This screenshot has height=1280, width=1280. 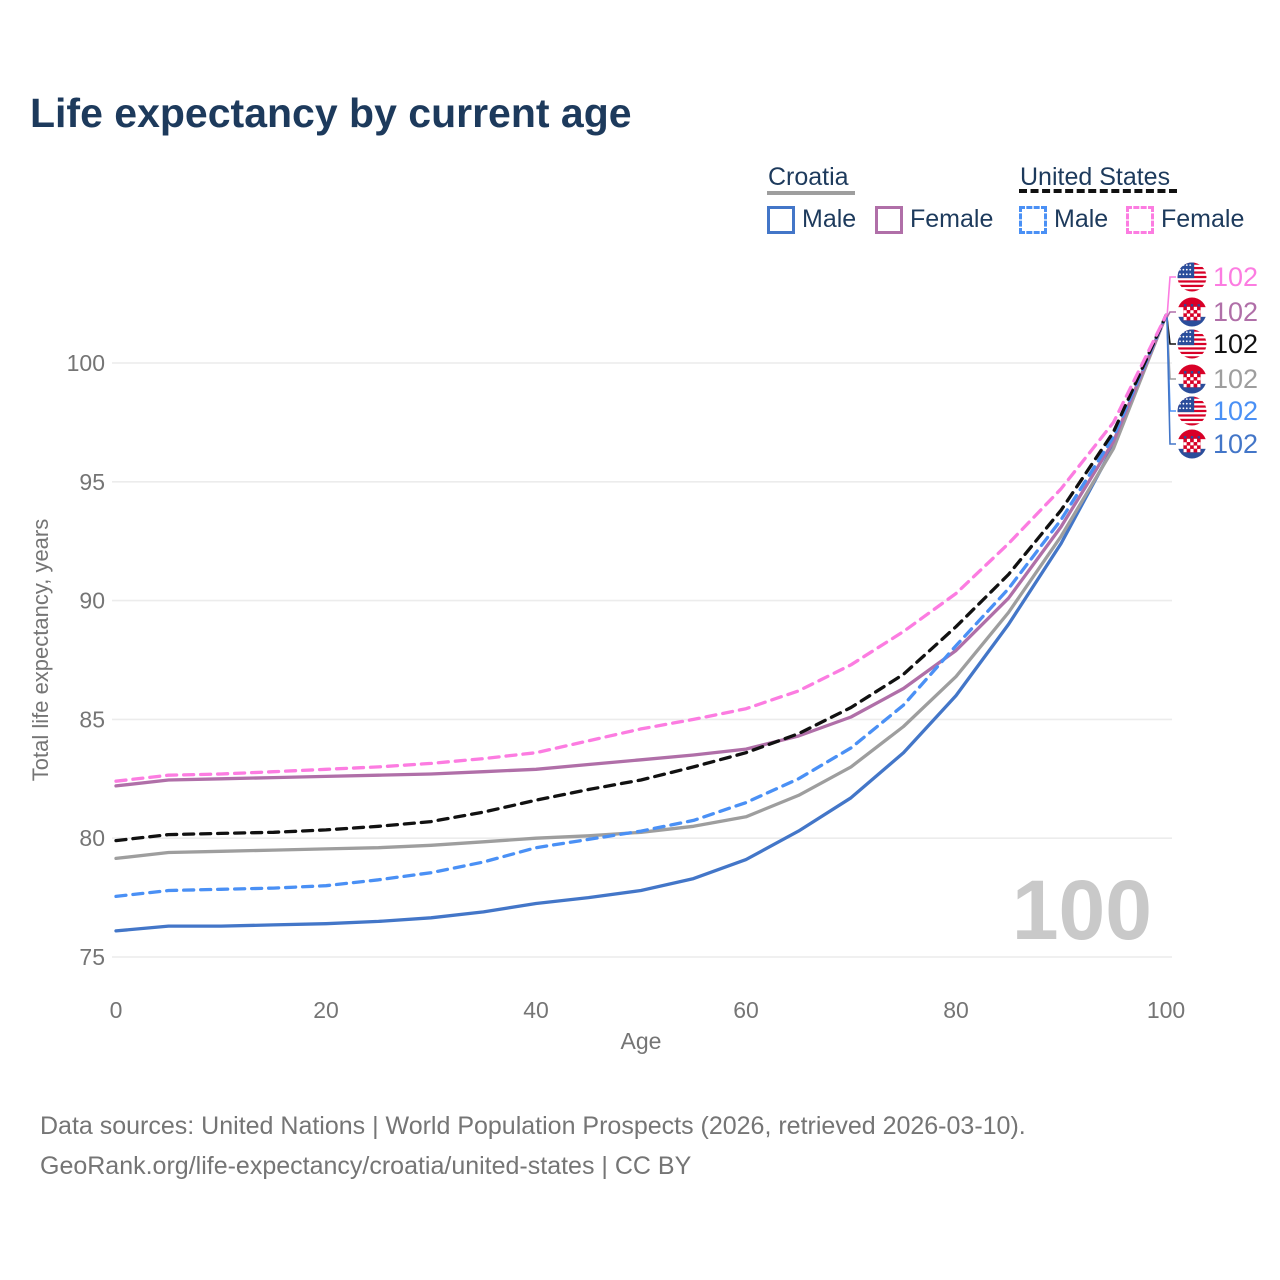 I want to click on y-tick-label-90: 90, so click(x=92, y=601).